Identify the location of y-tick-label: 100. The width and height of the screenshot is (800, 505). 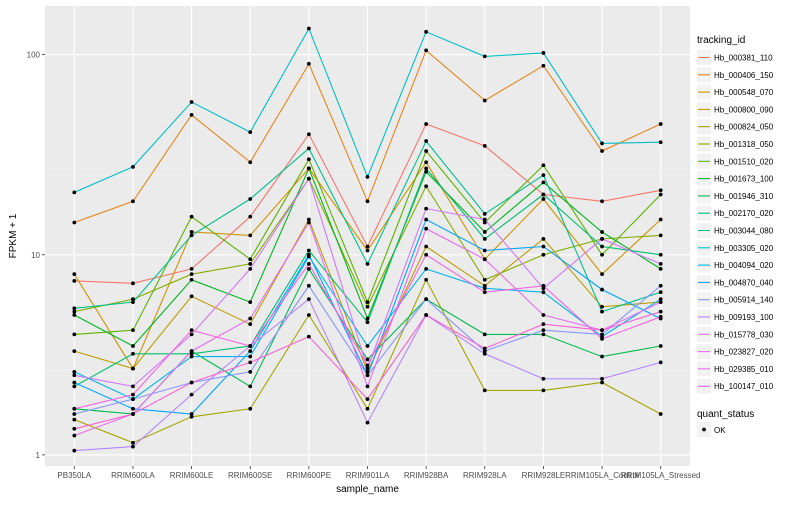
(34, 55).